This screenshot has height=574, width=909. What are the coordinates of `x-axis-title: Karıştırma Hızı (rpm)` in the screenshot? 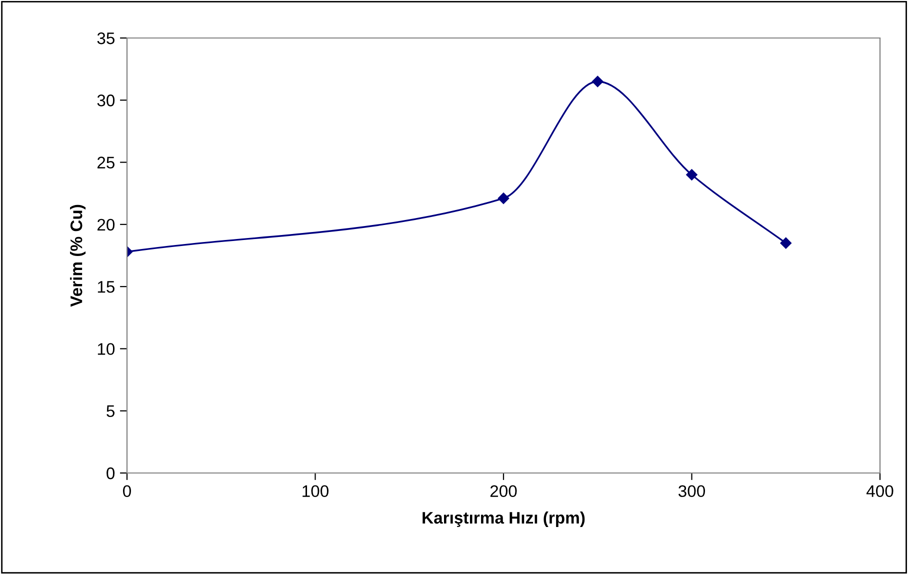 It's located at (503, 519).